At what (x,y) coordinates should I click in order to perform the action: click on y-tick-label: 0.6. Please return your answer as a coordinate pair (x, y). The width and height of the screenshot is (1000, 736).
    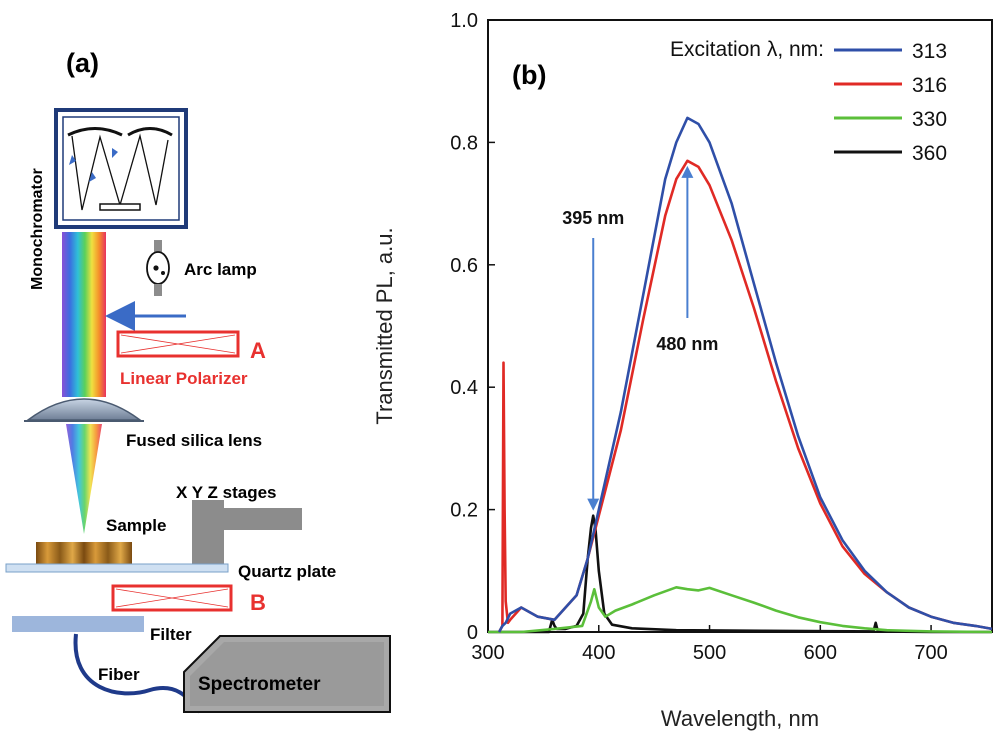
    Looking at the image, I should click on (464, 266).